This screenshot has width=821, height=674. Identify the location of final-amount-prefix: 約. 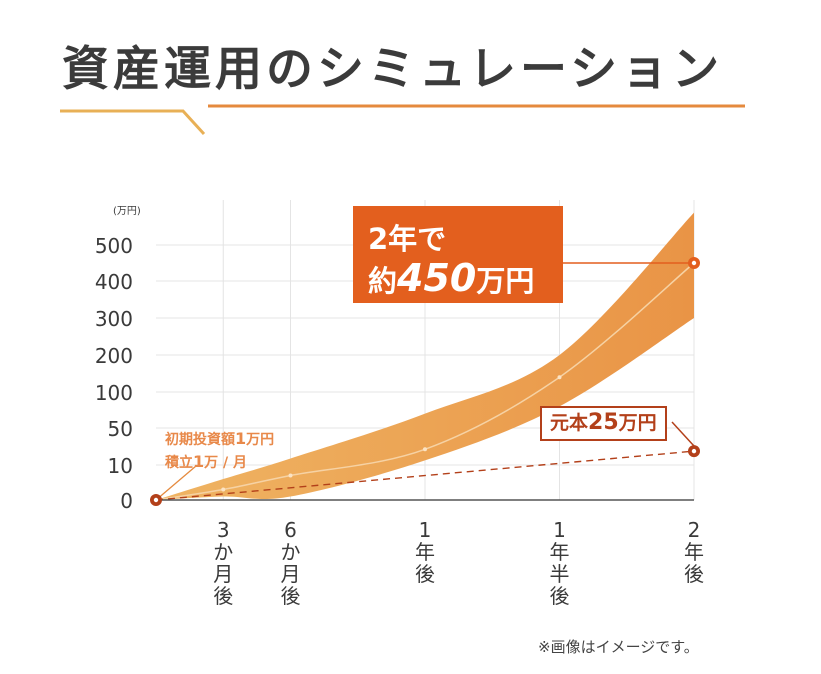
(383, 281).